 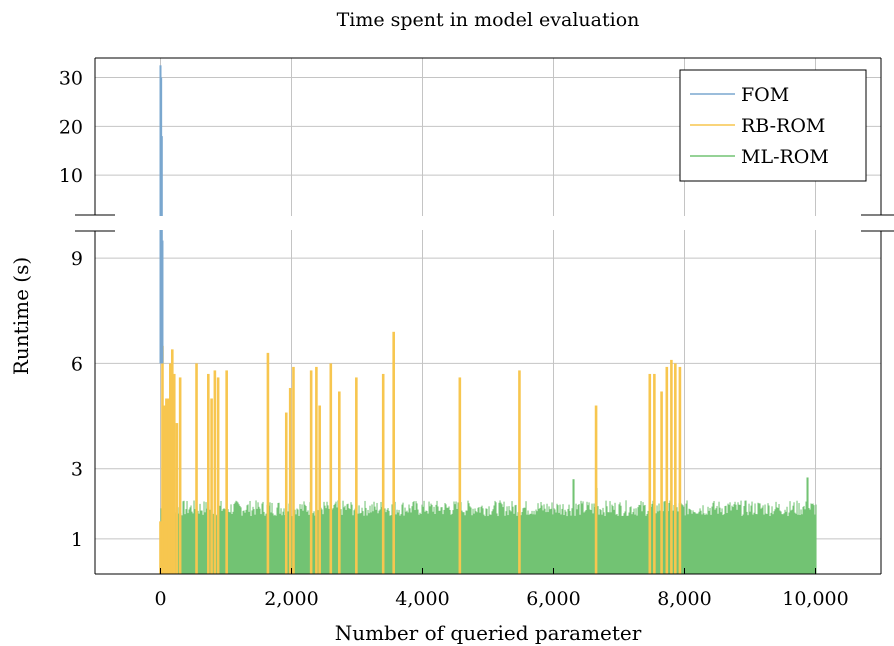 What do you see at coordinates (161, 214) in the screenshot?
I see `series-fom` at bounding box center [161, 214].